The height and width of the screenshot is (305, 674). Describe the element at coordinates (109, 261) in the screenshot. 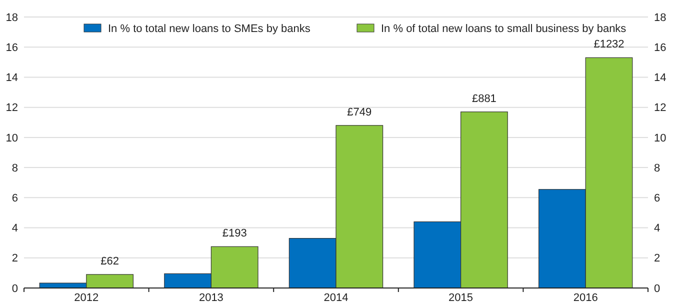

I see `annotation: £62` at that location.